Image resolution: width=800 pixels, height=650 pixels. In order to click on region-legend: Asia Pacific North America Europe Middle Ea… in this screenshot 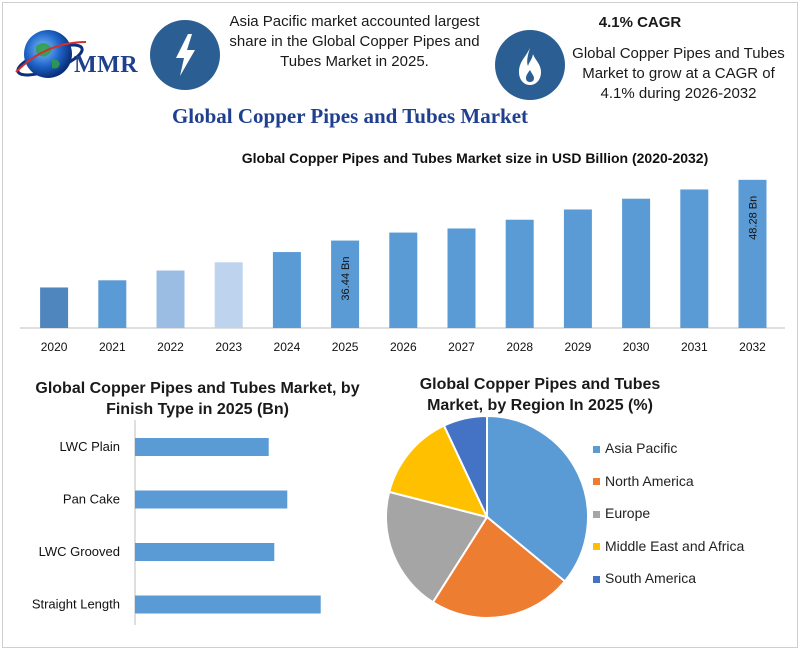, I will do `click(693, 521)`.